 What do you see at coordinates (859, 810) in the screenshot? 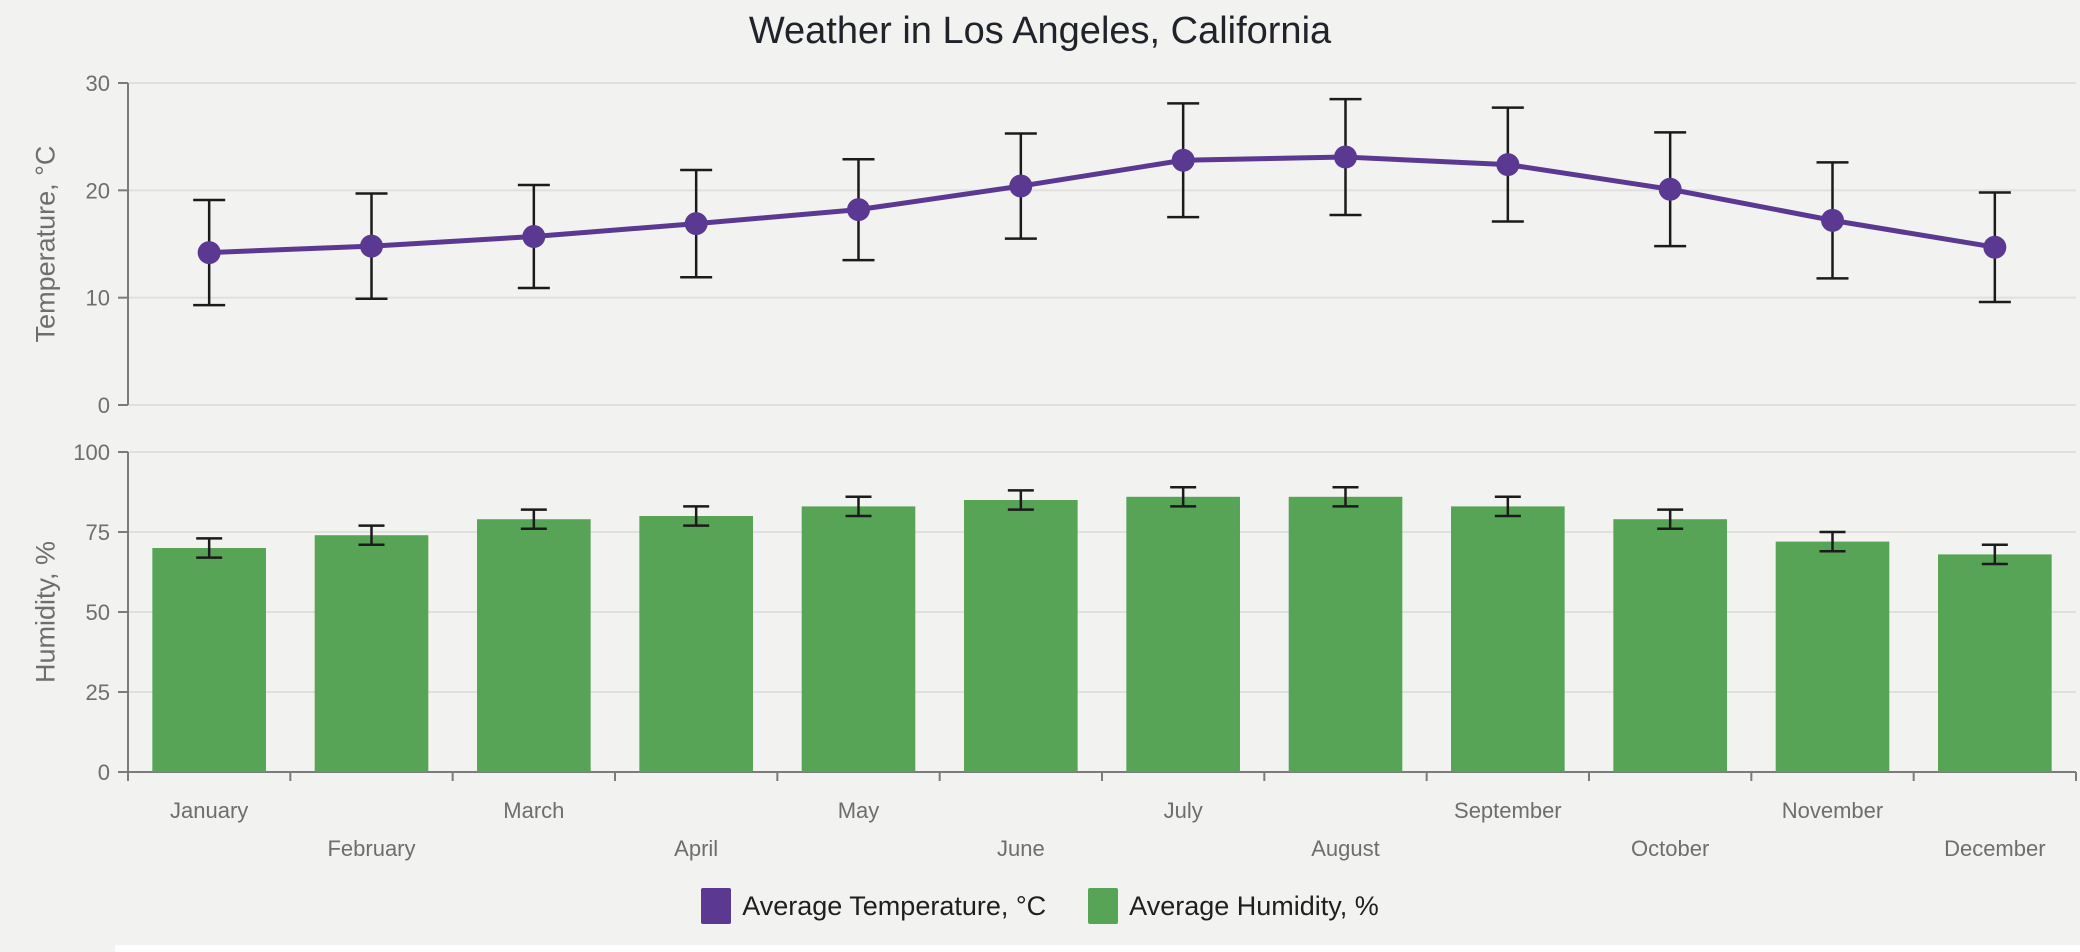
I see `month-label: May` at bounding box center [859, 810].